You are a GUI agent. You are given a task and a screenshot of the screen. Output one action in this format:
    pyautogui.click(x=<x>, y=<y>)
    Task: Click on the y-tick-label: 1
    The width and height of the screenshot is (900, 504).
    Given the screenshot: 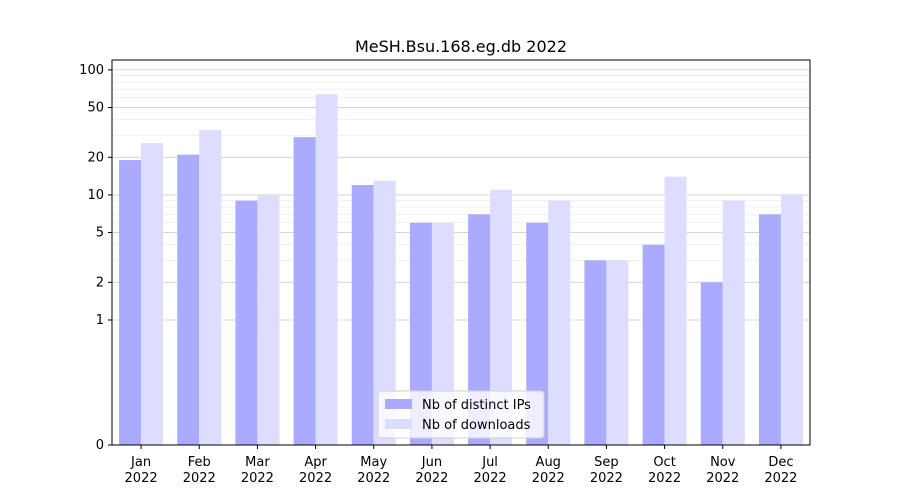 What is the action you would take?
    pyautogui.click(x=100, y=320)
    